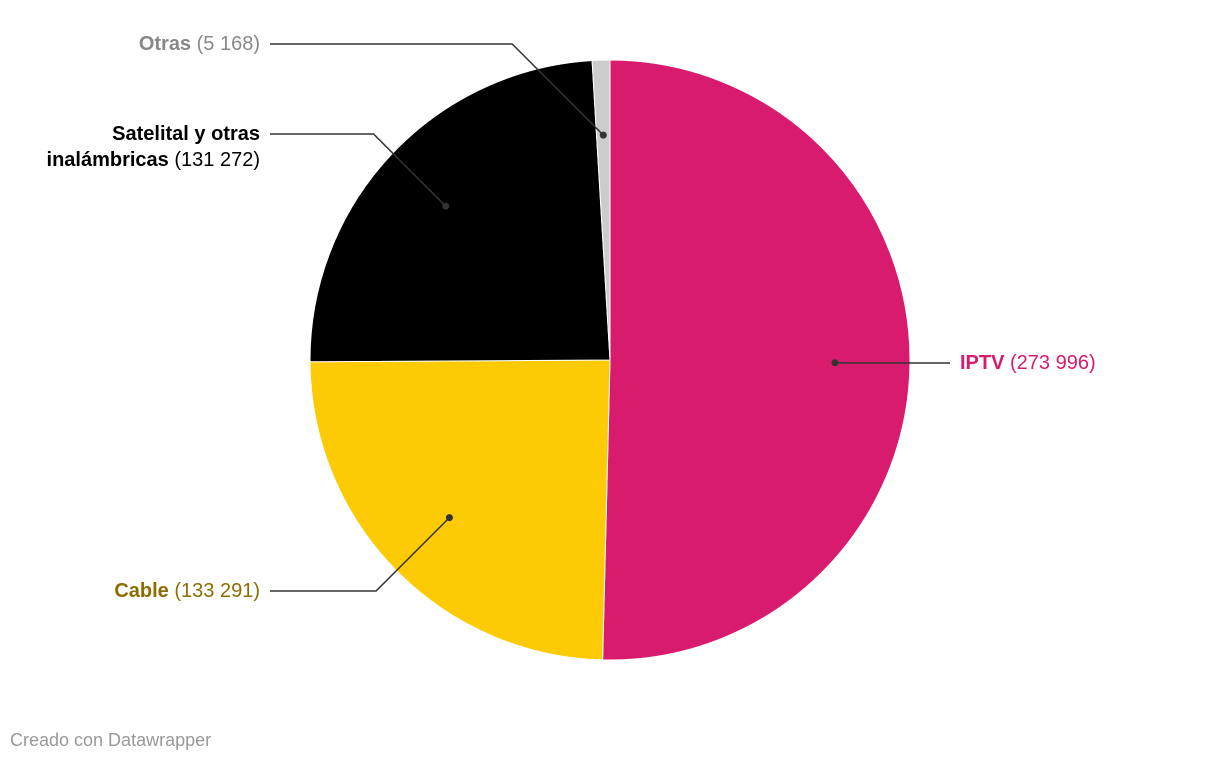 This screenshot has height=766, width=1220. I want to click on slice-label: Otras (5 168), so click(130, 44).